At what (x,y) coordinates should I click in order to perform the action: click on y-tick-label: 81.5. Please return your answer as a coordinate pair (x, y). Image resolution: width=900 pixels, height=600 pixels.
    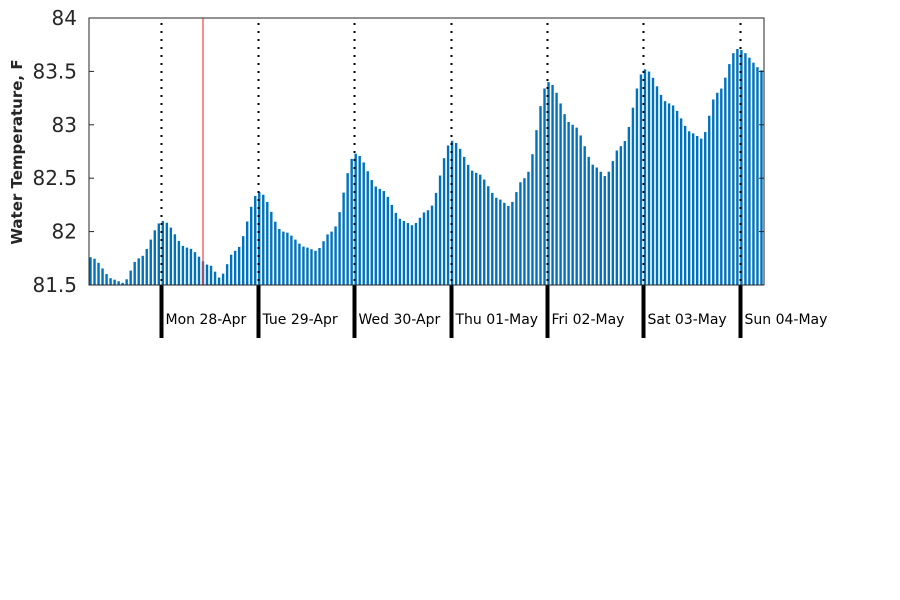
    Looking at the image, I should click on (54, 285).